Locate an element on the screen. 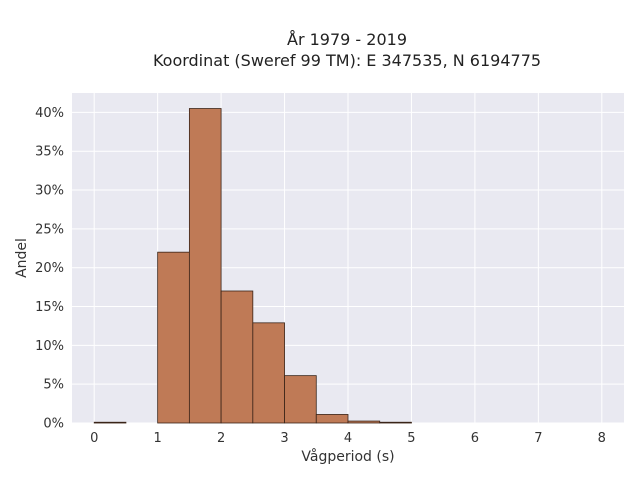 This screenshot has width=640, height=480. x-tick-label: 6 is located at coordinates (475, 438).